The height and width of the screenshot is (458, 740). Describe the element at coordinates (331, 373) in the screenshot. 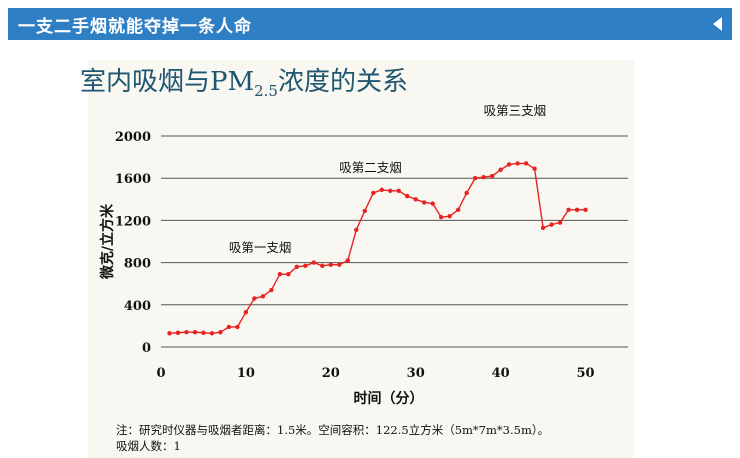

I see `x-tick-label: 20` at that location.